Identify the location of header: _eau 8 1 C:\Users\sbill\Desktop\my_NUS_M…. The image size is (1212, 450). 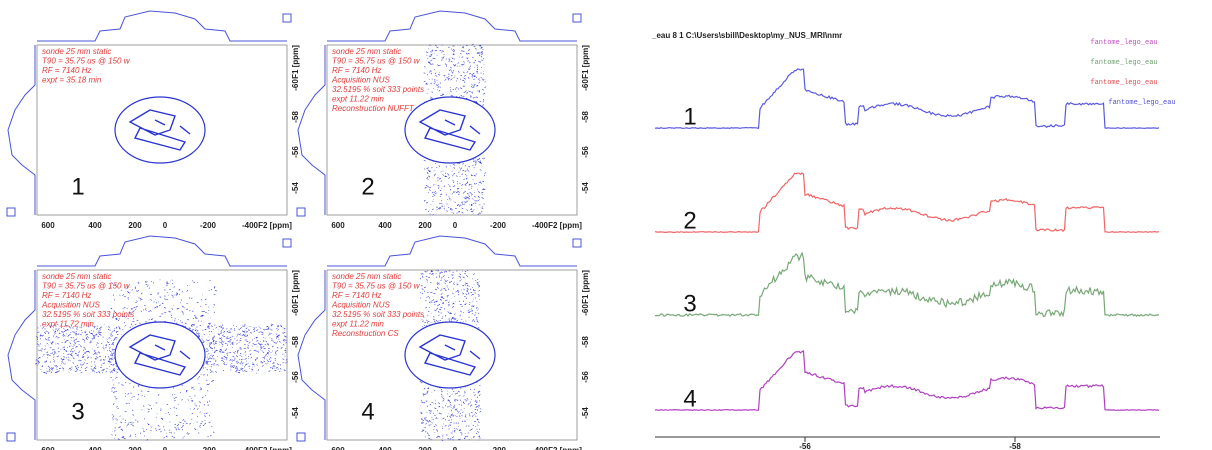
(746, 35).